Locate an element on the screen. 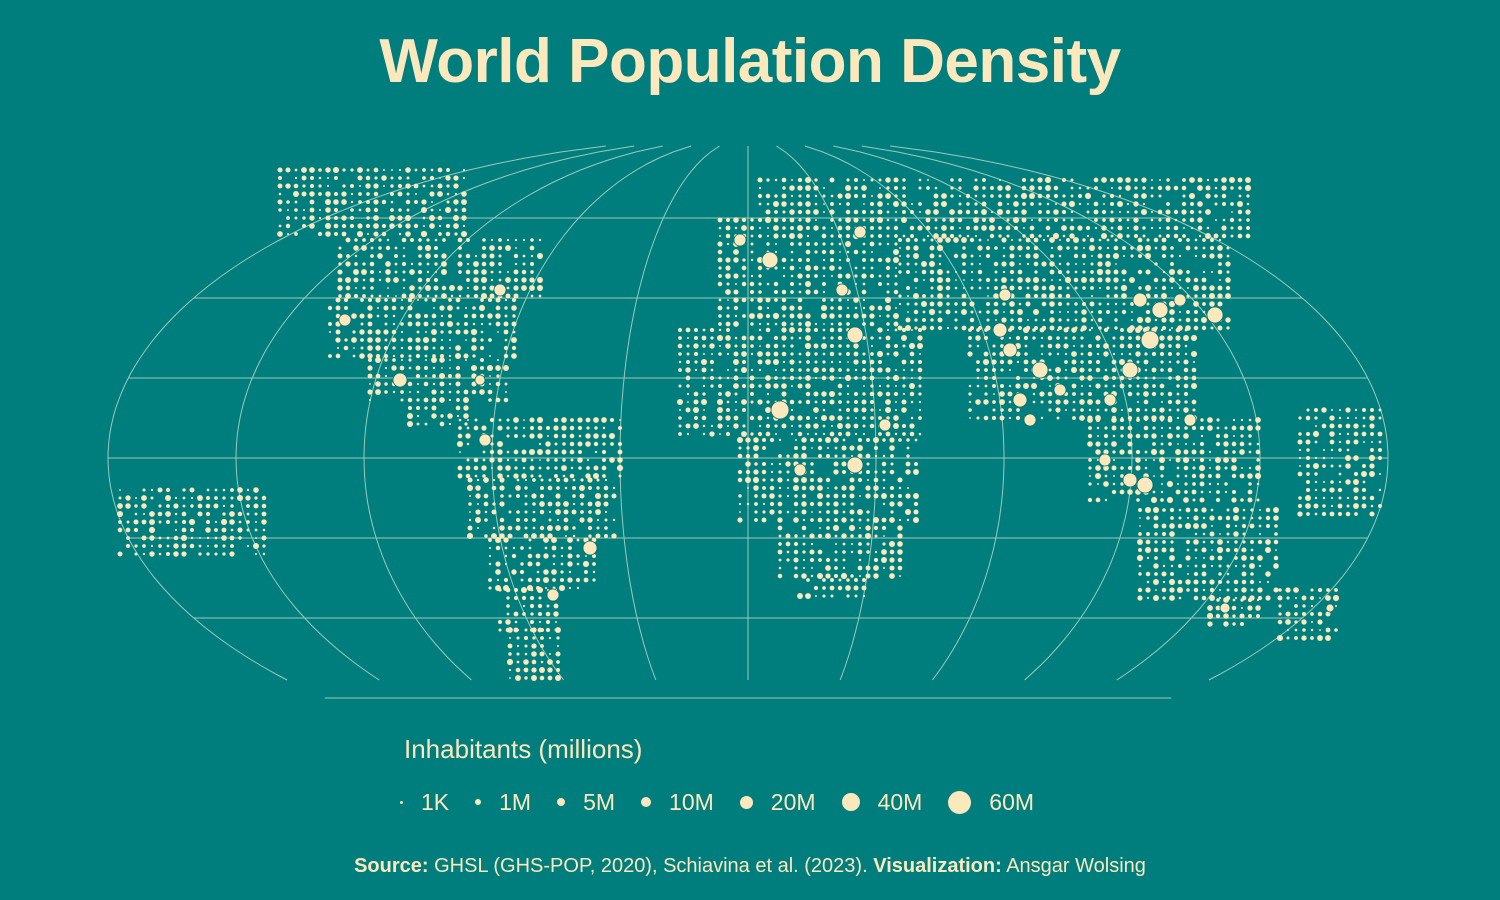  city-dot is located at coordinates (1330, 608).